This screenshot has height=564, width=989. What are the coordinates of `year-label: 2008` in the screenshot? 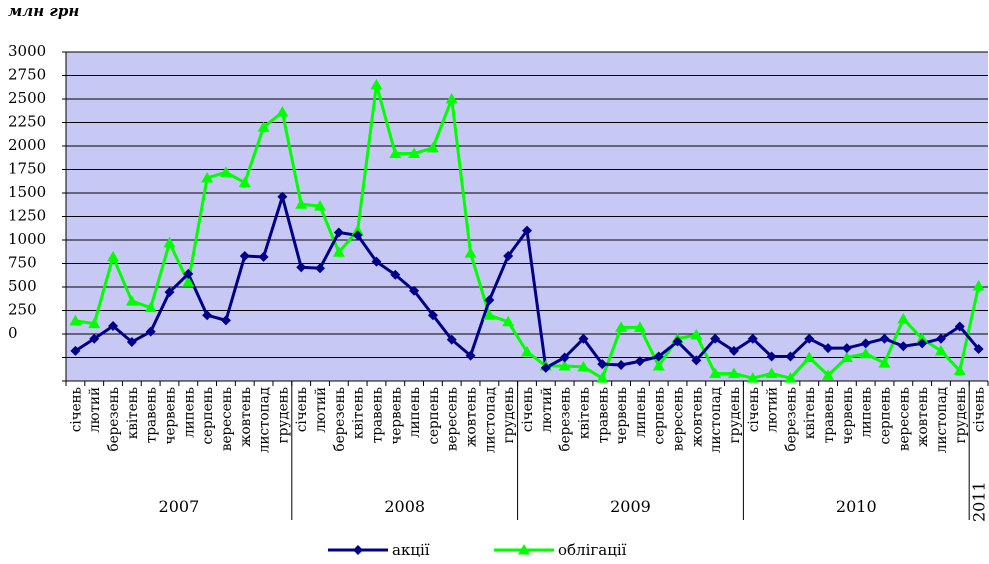 It's located at (404, 506).